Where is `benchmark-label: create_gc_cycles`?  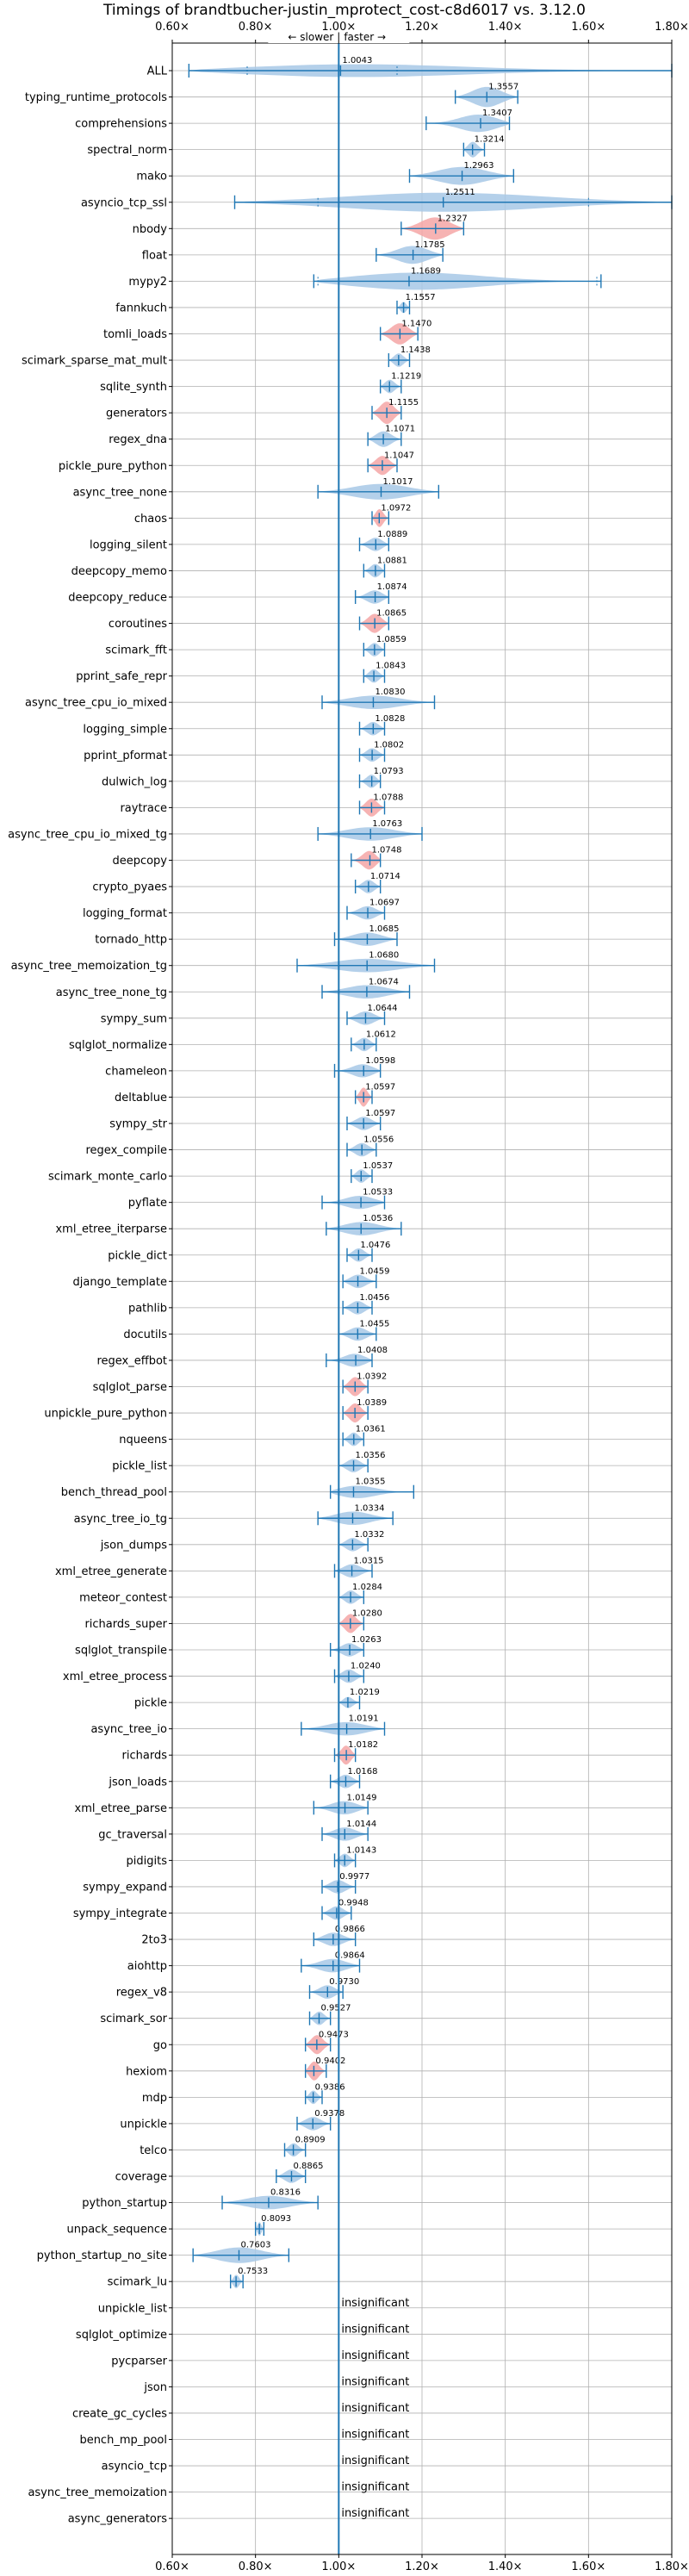
benchmark-label: create_gc_cycles is located at coordinates (119, 2414).